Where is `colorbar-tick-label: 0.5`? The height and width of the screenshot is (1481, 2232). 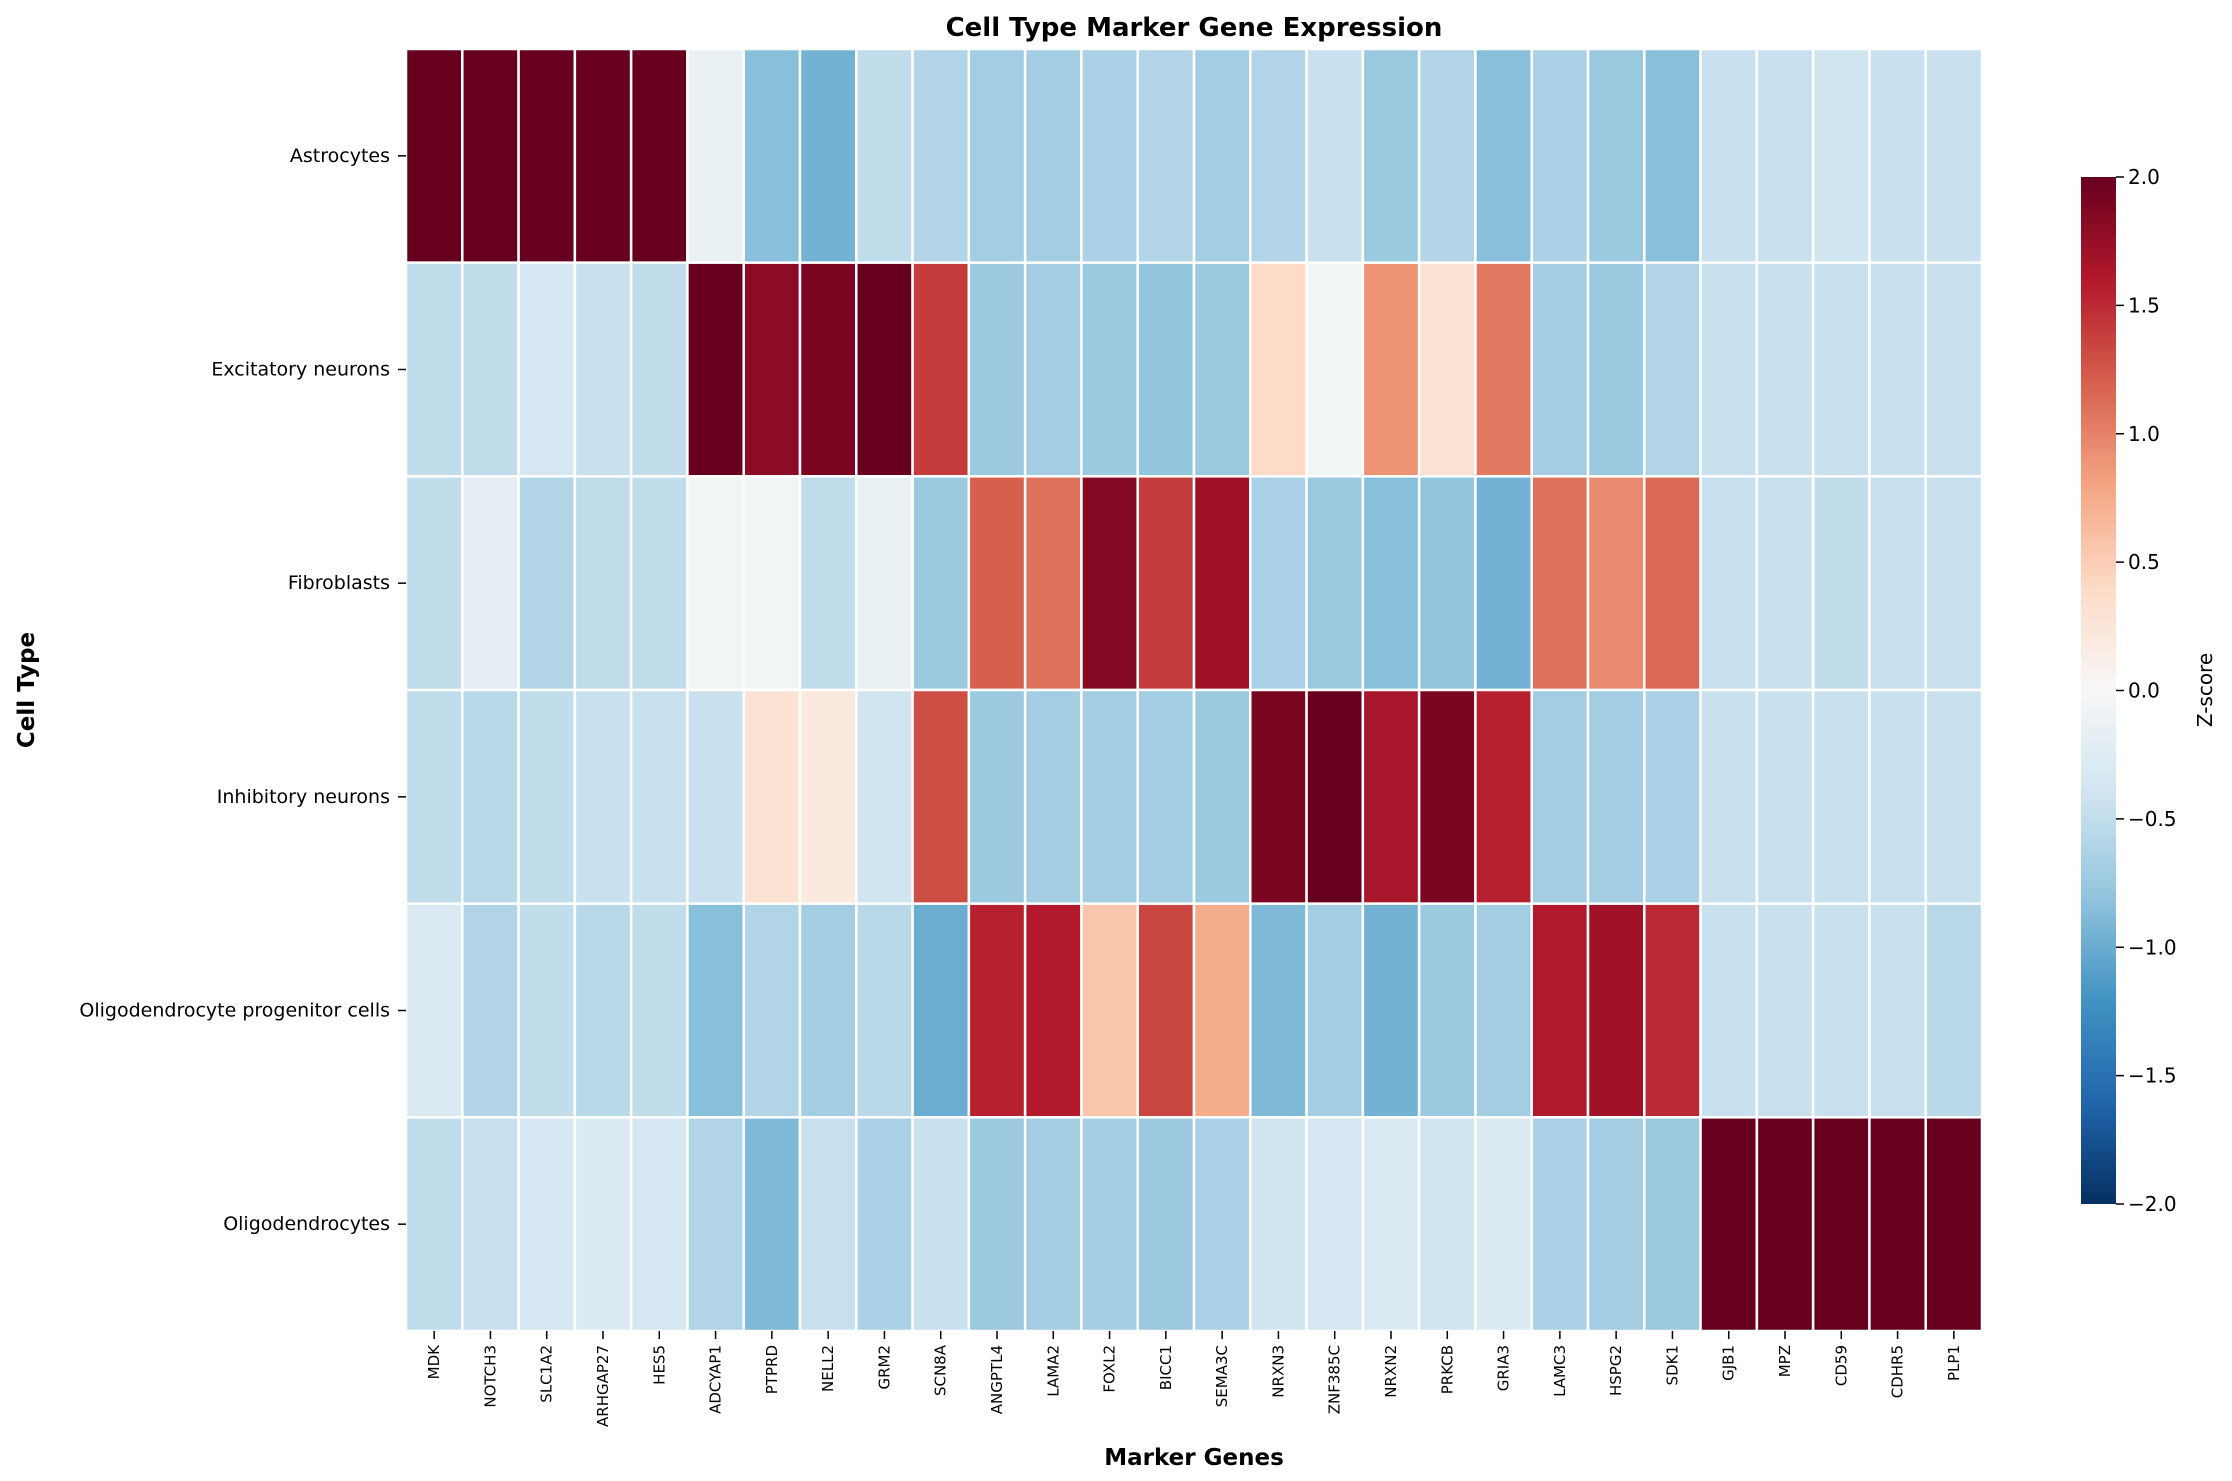 colorbar-tick-label: 0.5 is located at coordinates (2144, 562).